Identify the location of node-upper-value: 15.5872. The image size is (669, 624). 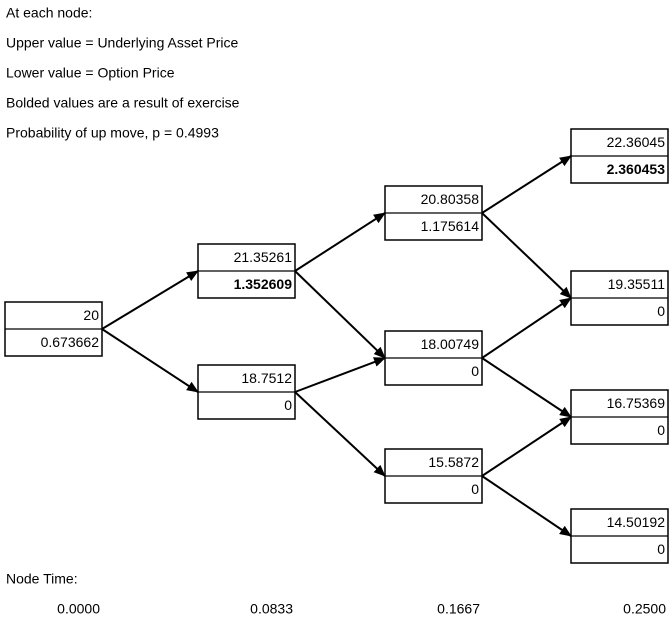
(453, 462).